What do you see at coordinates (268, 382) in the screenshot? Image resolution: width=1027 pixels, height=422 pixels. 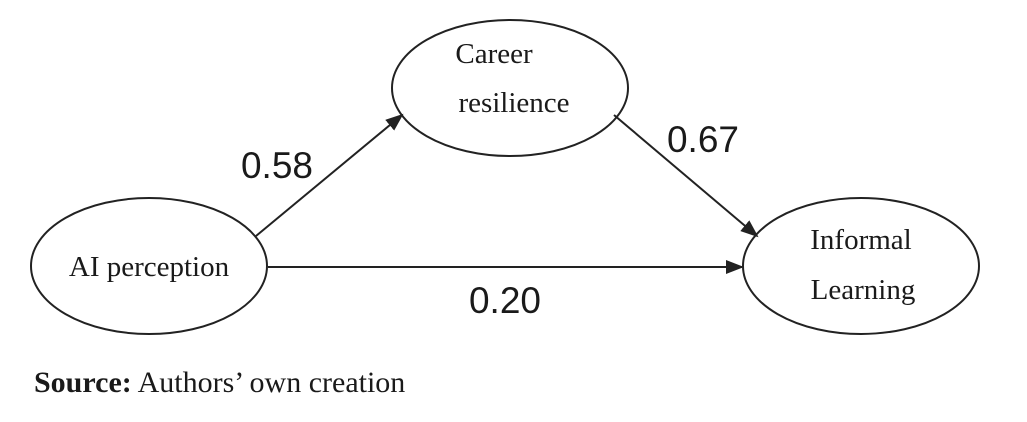 I see `source-text: Authors’ own creation` at bounding box center [268, 382].